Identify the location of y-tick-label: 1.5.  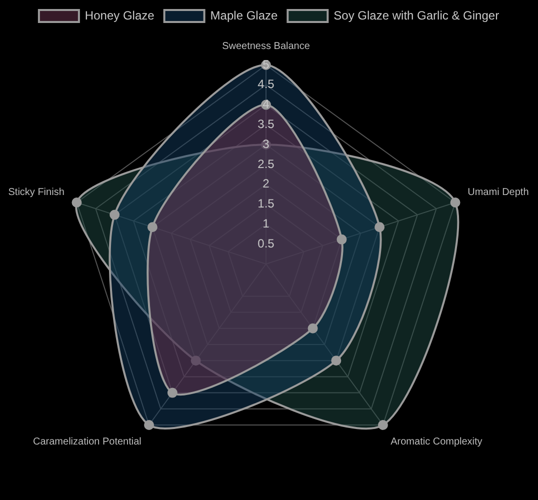
(266, 203).